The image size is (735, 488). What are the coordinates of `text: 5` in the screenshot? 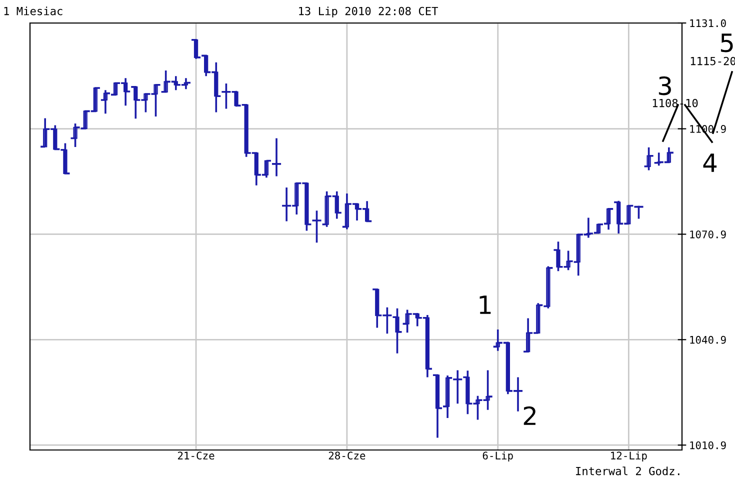 It's located at (726, 43).